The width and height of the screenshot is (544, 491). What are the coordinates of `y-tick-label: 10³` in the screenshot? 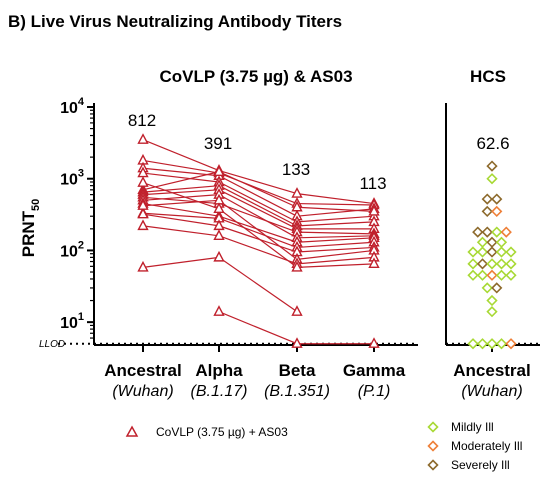 It's located at (72, 178).